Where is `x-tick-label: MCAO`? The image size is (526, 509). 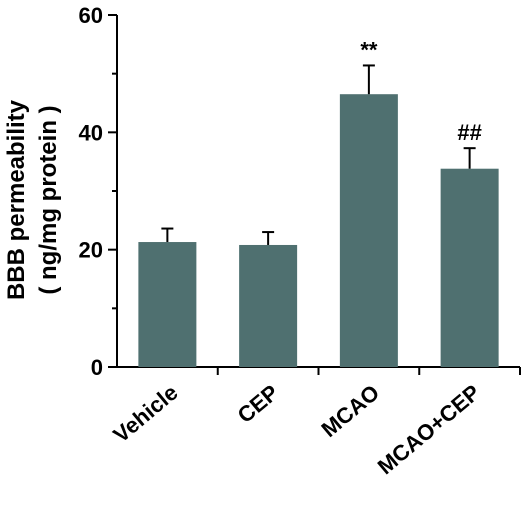
x-tick-label: MCAO is located at coordinates (351, 411).